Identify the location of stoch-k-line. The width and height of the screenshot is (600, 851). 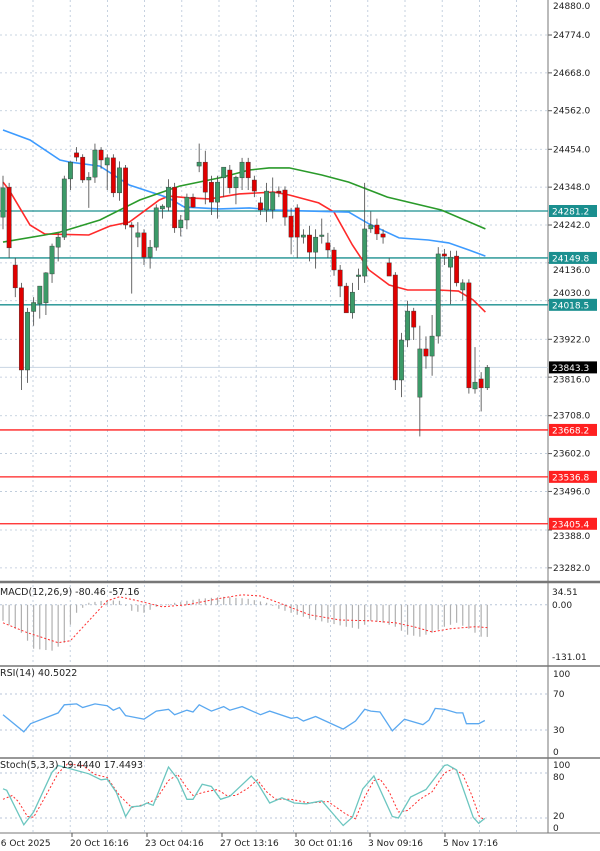
(244, 795).